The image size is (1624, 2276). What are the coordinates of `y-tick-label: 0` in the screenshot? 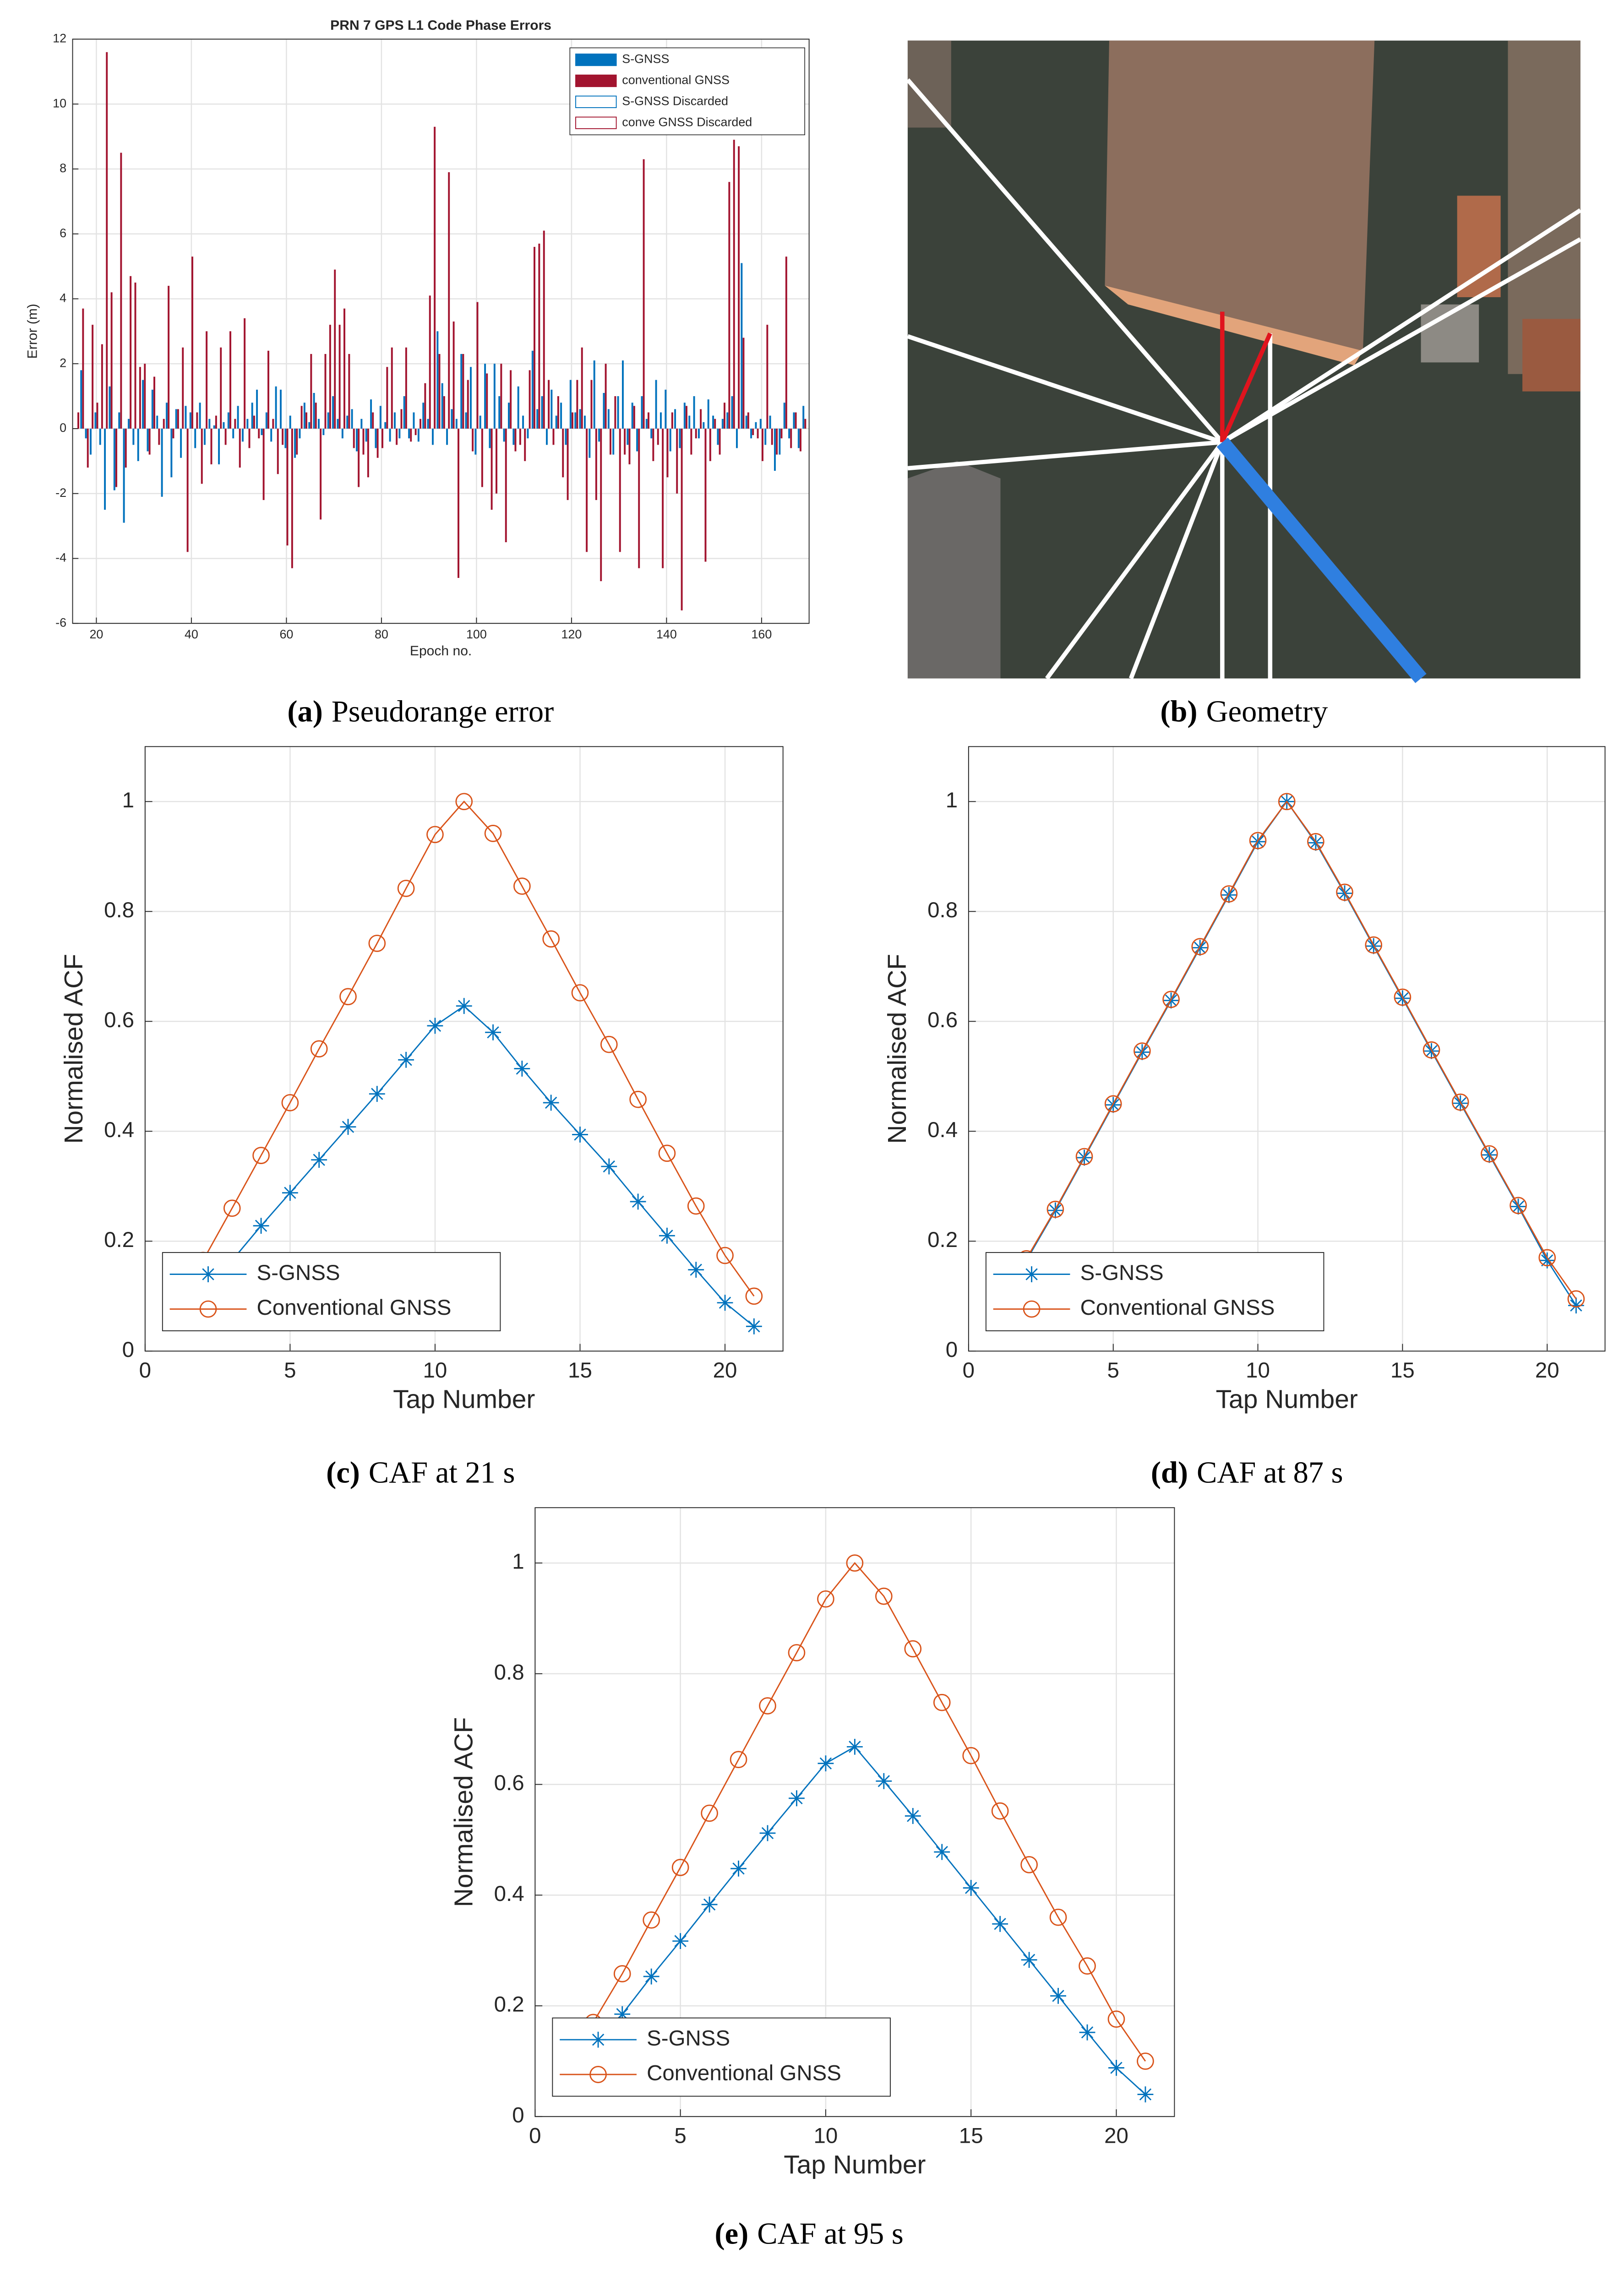 It's located at (128, 1350).